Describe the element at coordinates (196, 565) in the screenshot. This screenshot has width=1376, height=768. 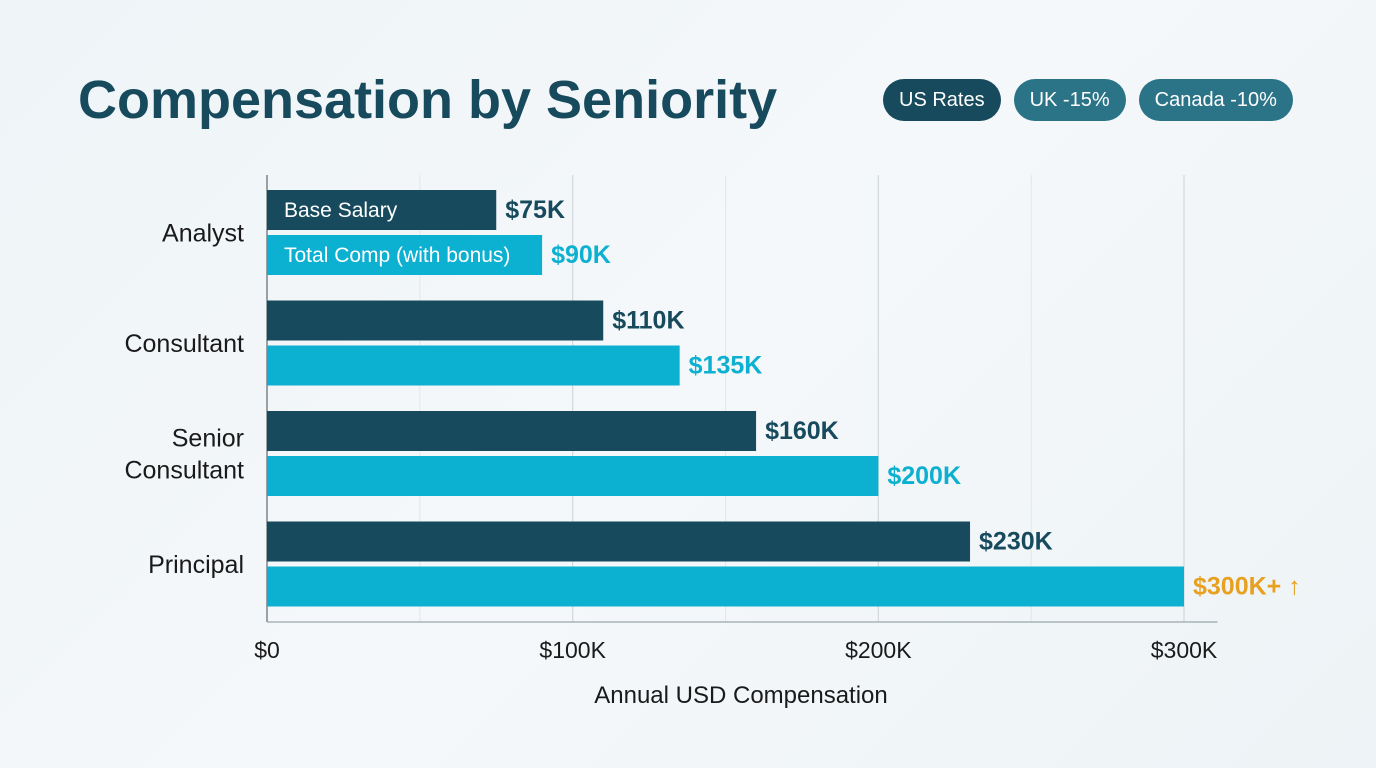
I see `category-label: Principal` at that location.